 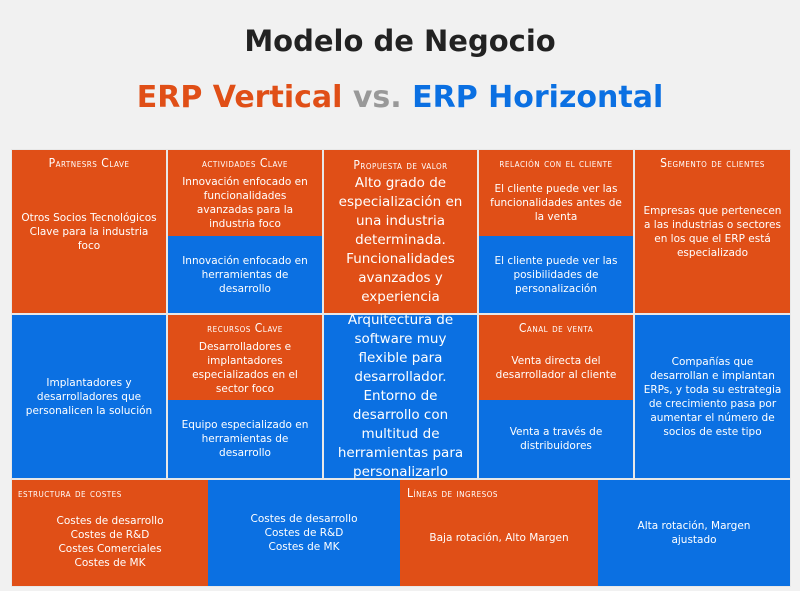 I want to click on subtitle-vertical: ERP Vertical, so click(x=239, y=97).